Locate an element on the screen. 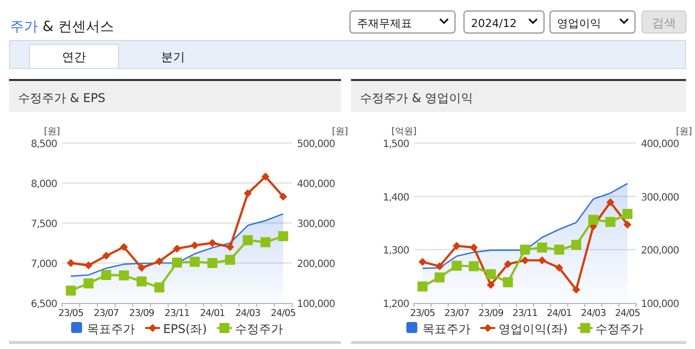  text: 주재무제표 is located at coordinates (384, 23).